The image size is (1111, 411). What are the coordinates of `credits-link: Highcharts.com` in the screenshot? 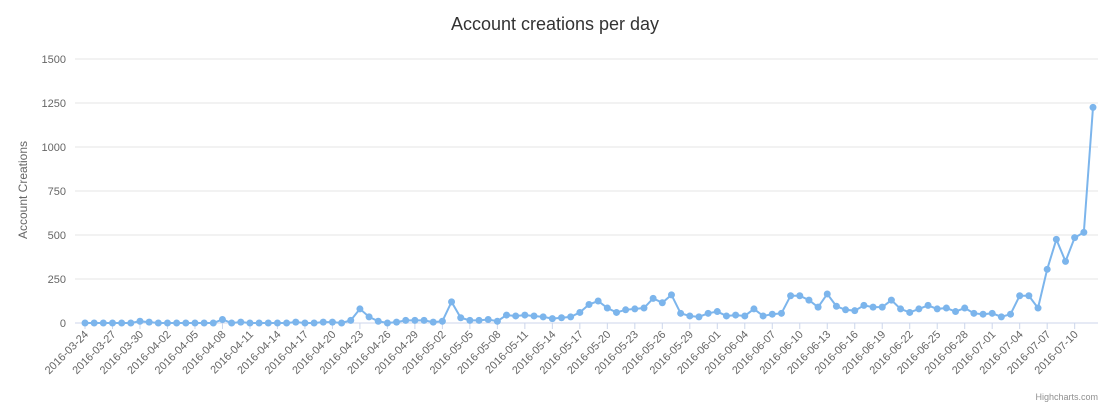 It's located at (1066, 397).